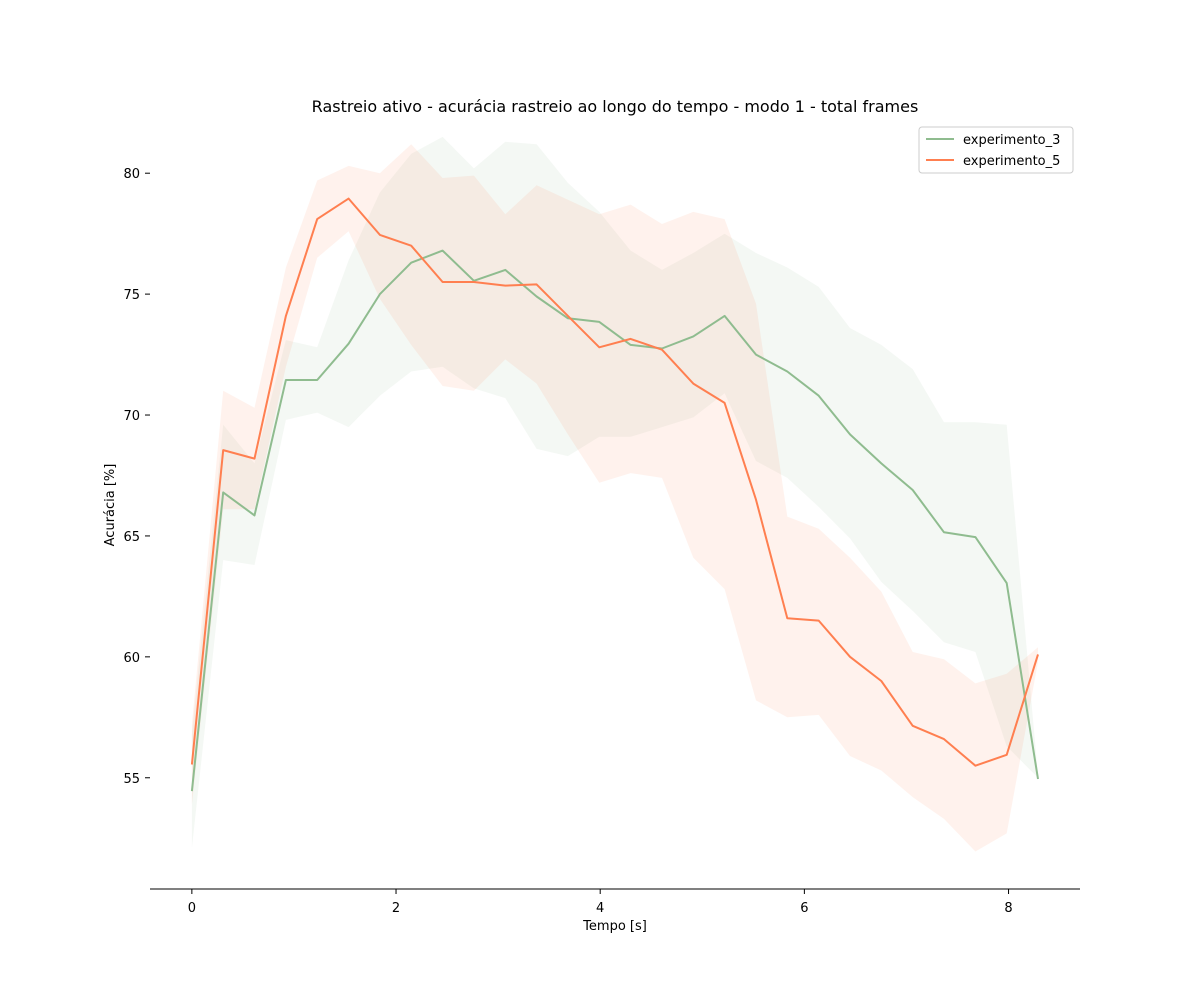  What do you see at coordinates (131, 174) in the screenshot?
I see `y-tick-label: 80` at bounding box center [131, 174].